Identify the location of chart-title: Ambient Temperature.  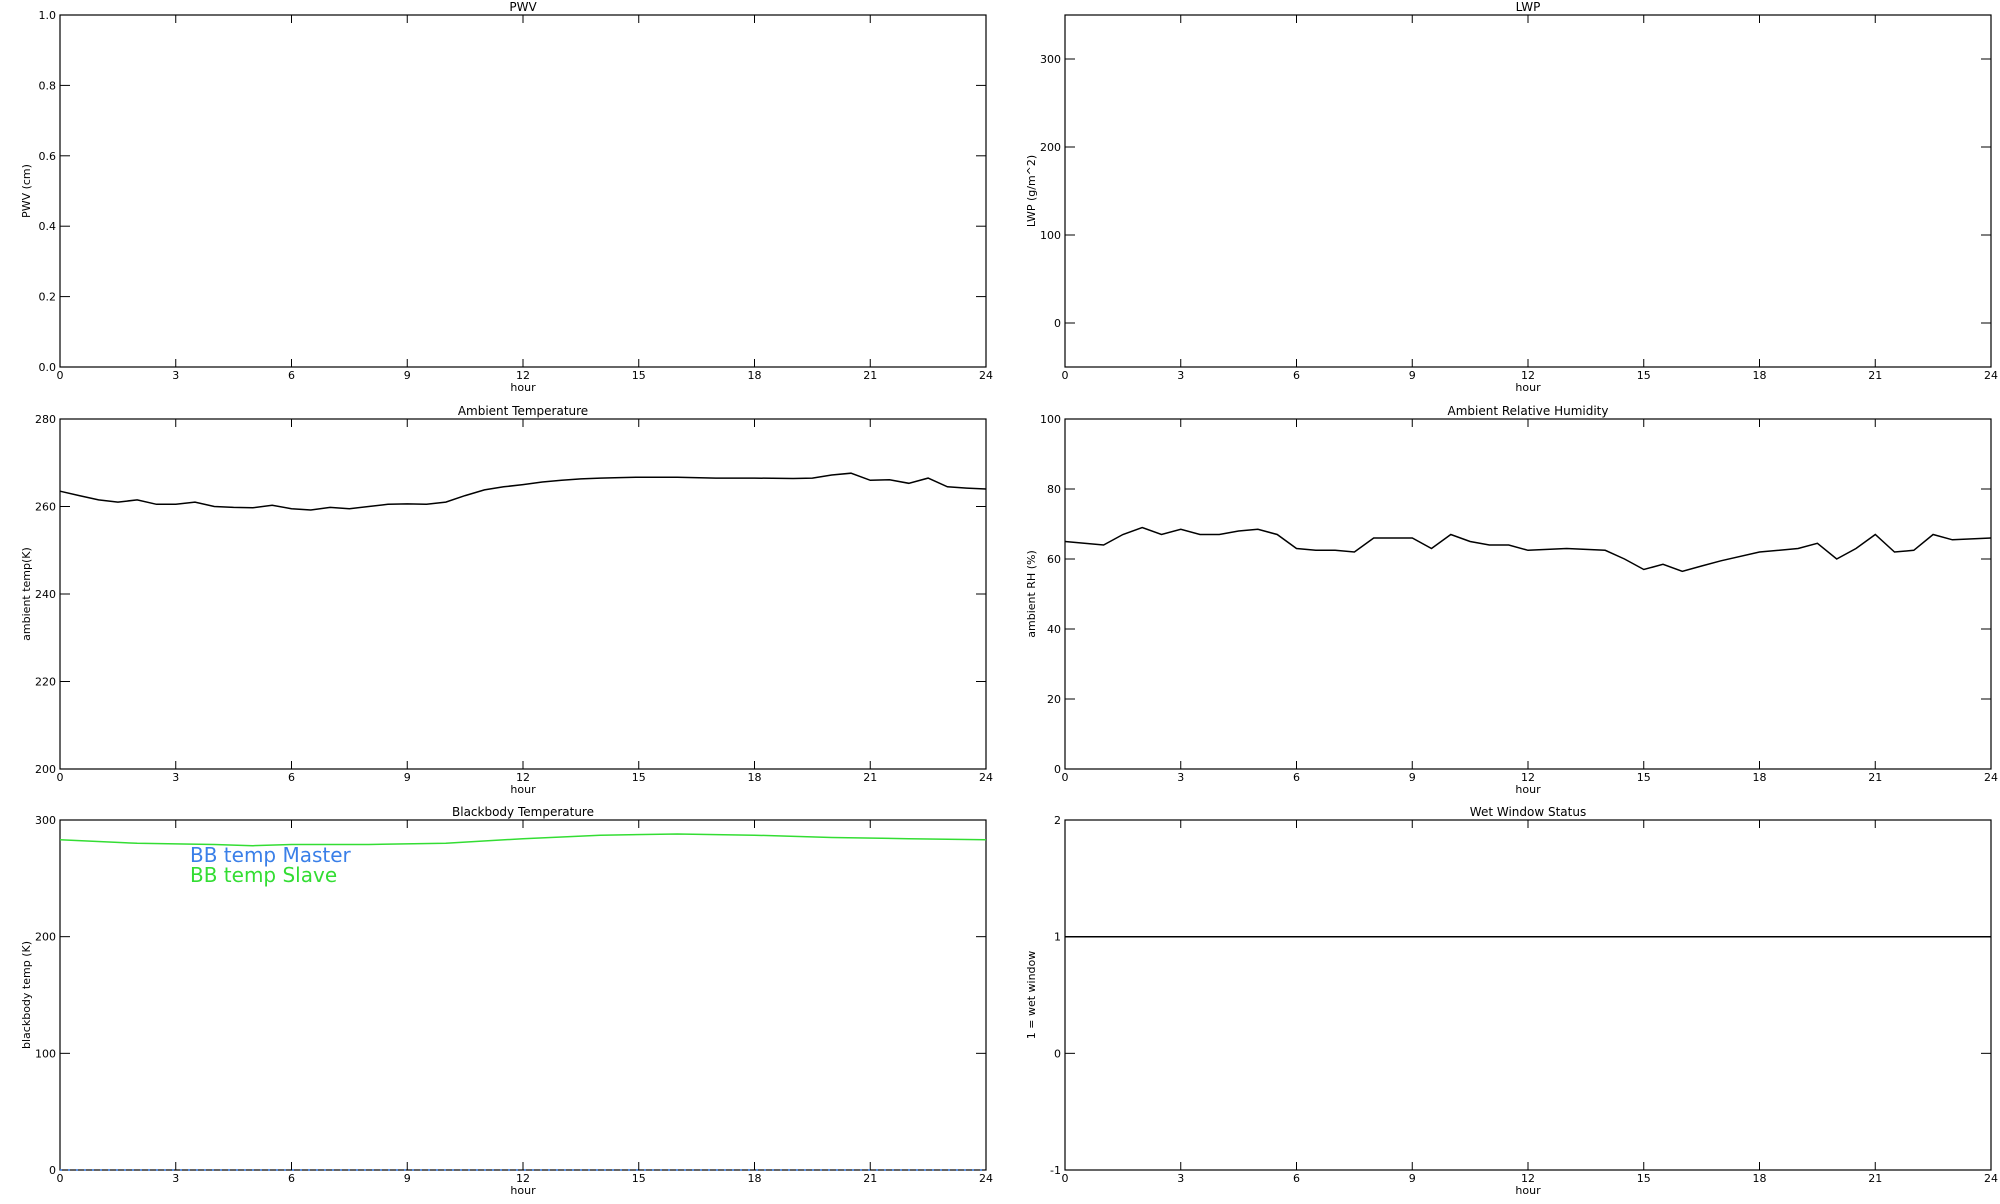
(523, 411).